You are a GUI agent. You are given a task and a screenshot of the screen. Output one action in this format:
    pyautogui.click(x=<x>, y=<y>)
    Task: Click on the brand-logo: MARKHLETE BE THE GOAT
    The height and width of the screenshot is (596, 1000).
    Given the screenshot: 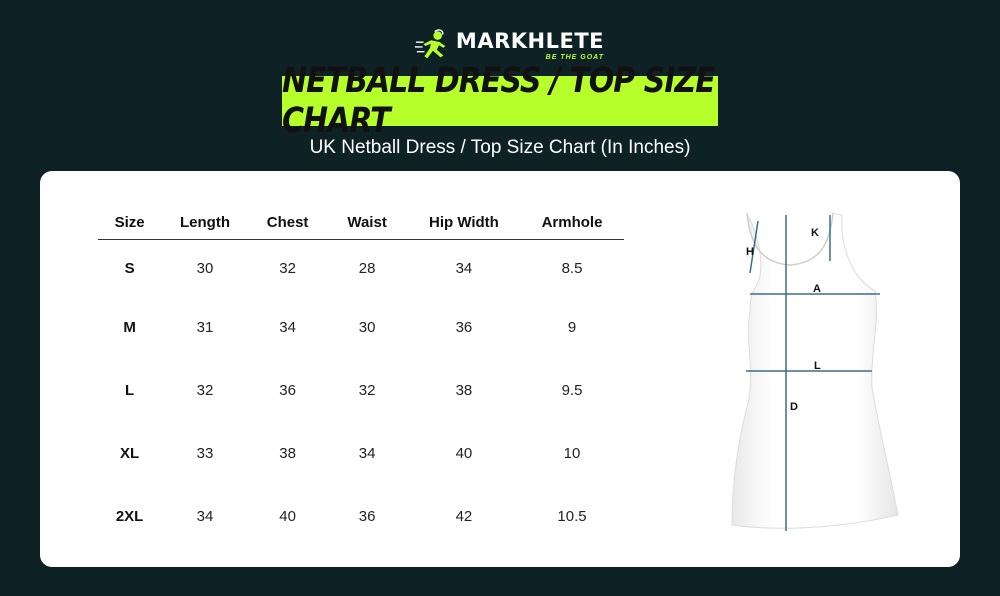 What is the action you would take?
    pyautogui.click(x=509, y=46)
    